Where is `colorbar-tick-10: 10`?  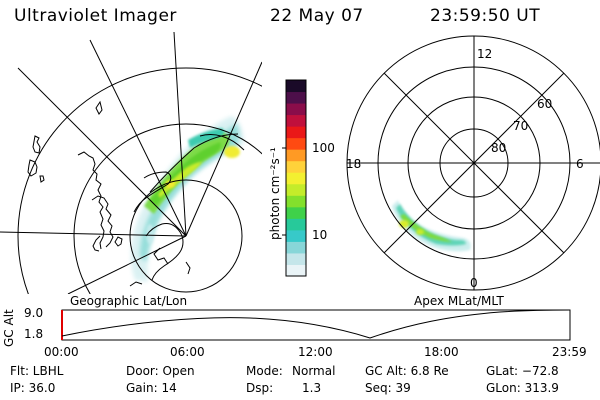
colorbar-tick-10: 10 is located at coordinates (320, 235).